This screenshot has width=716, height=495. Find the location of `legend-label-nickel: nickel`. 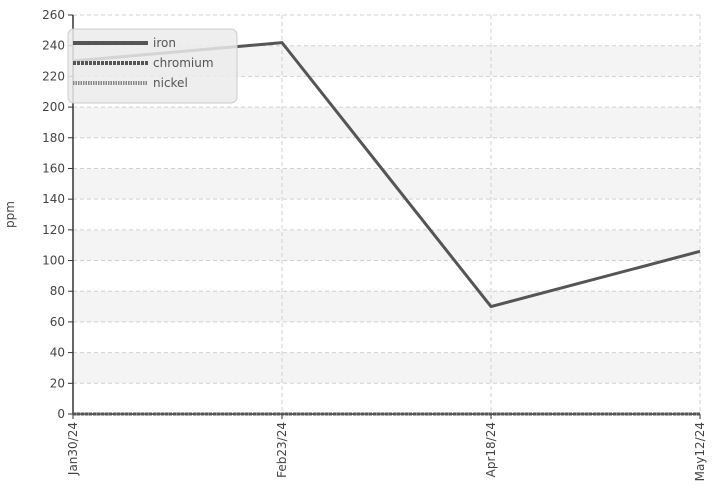

legend-label-nickel: nickel is located at coordinates (170, 83).